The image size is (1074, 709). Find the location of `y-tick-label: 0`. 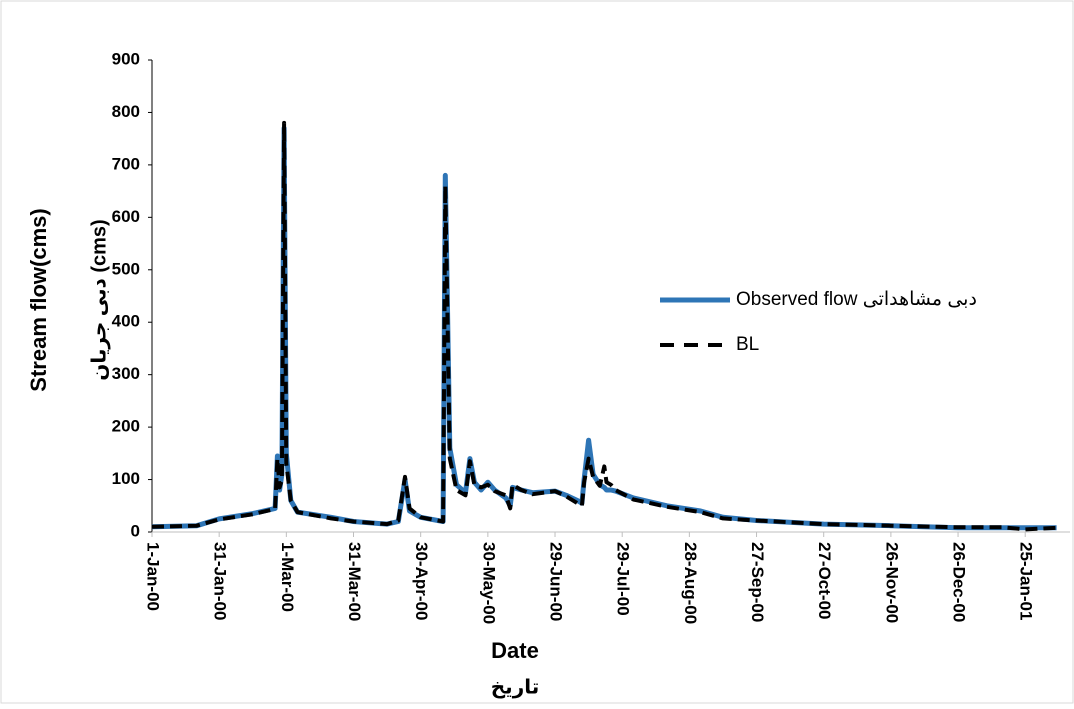

y-tick-label: 0 is located at coordinates (135, 530).